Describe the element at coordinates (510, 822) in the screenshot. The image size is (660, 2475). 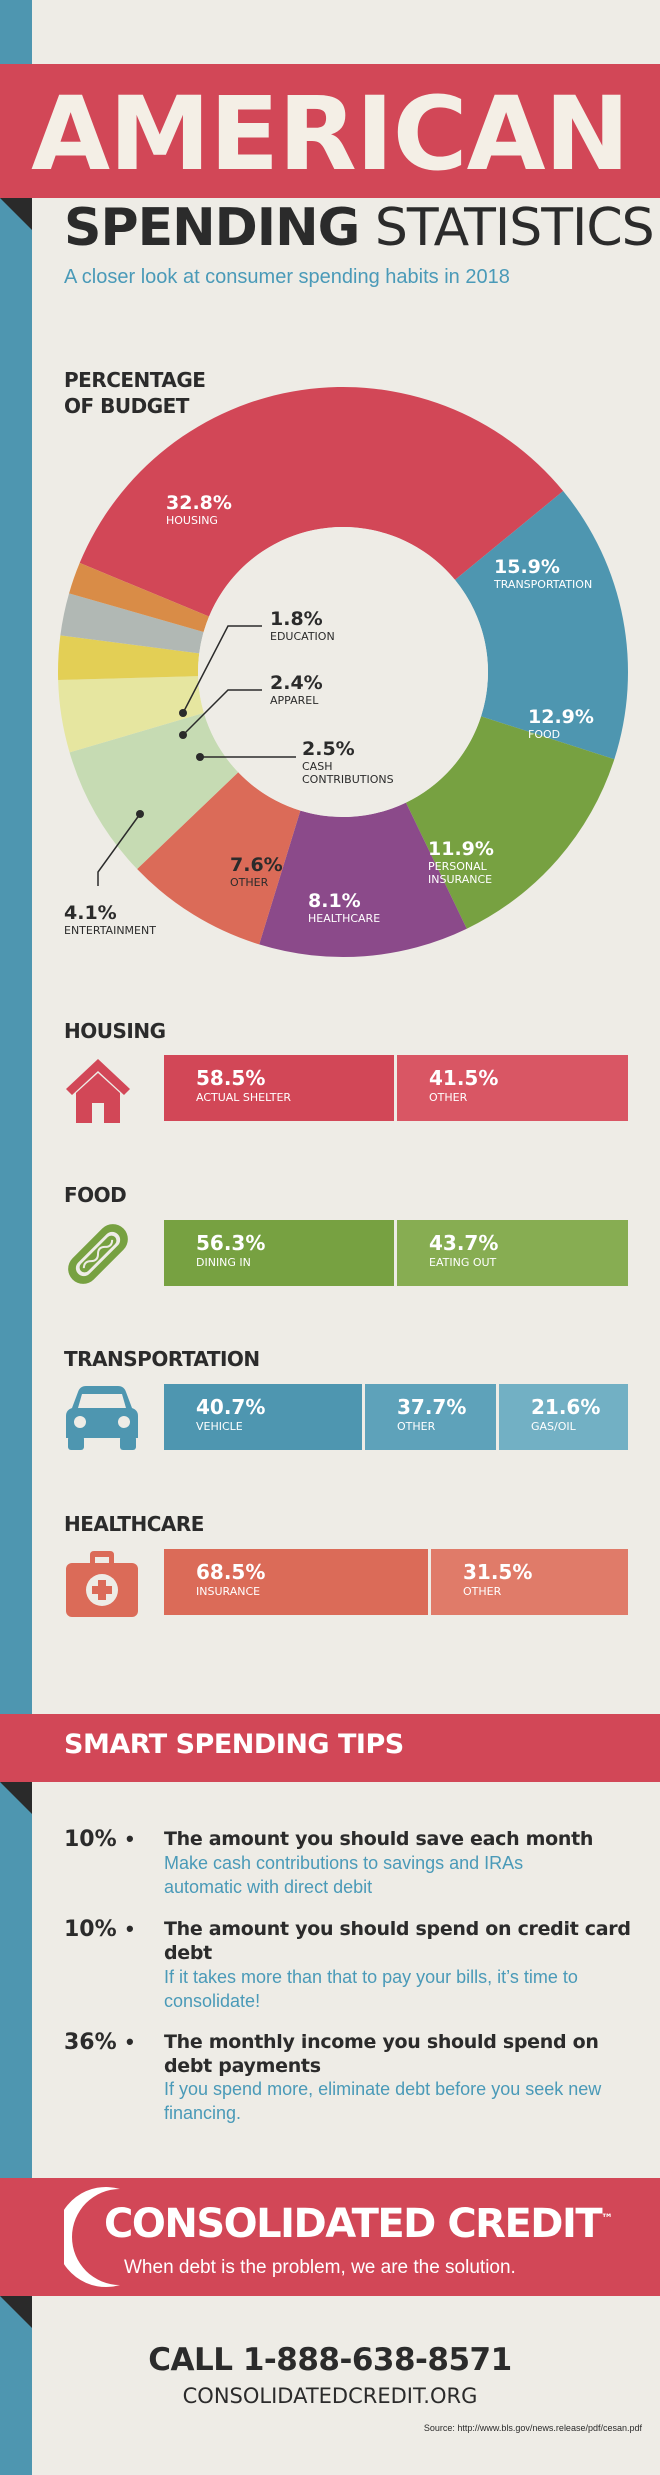
I see `donut-slice-food` at that location.